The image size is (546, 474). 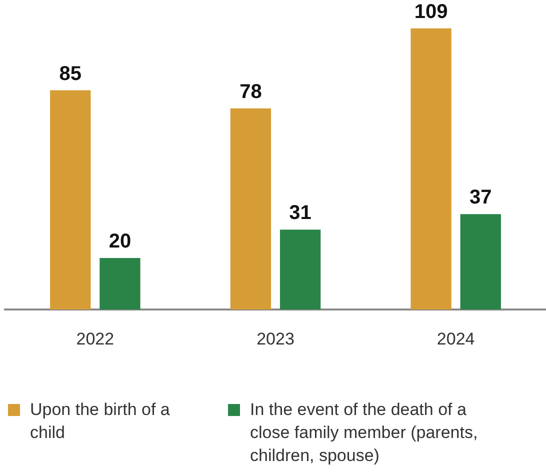 I want to click on data-label: 31, so click(x=300, y=213).